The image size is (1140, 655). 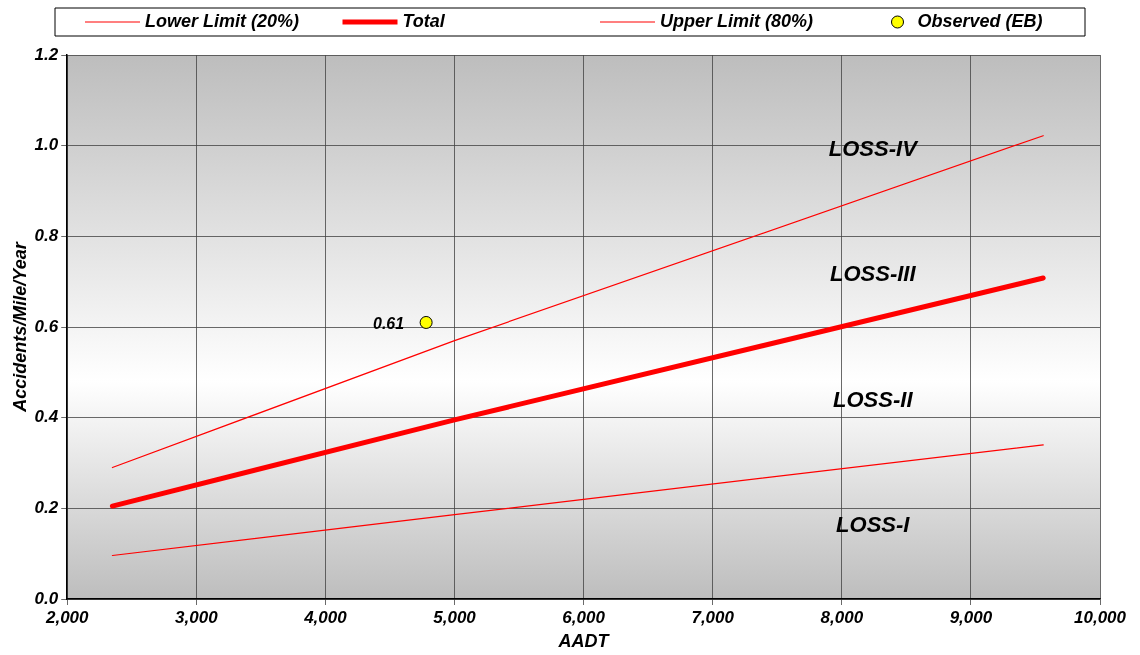 What do you see at coordinates (222, 20) in the screenshot?
I see `legend-label: Lower Limit (20%)` at bounding box center [222, 20].